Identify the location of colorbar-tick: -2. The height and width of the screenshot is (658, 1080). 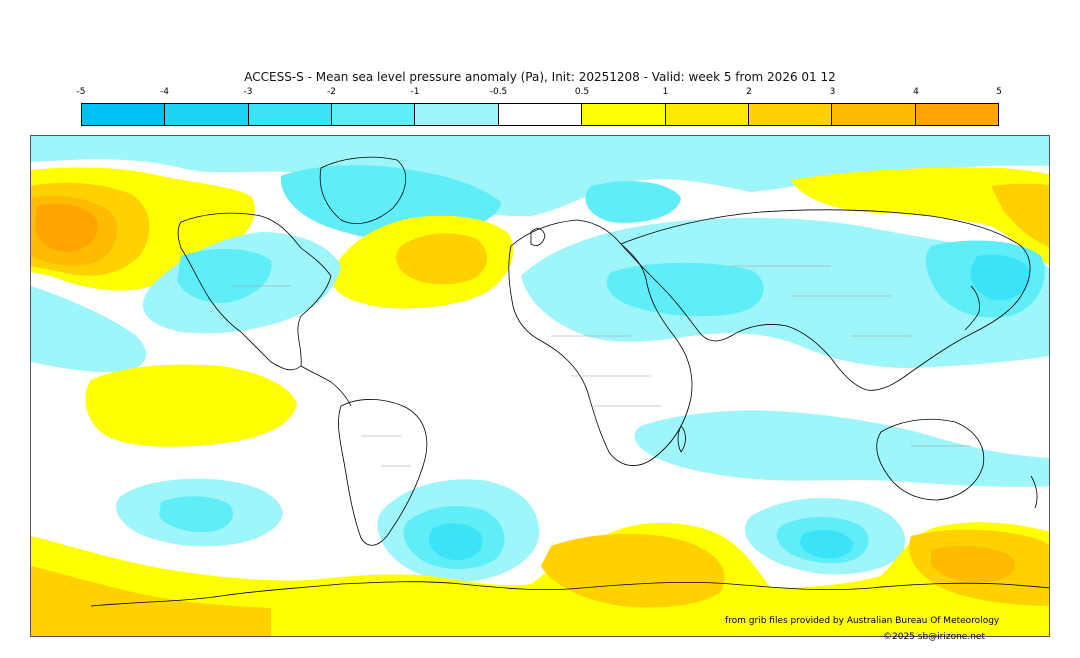
(331, 92).